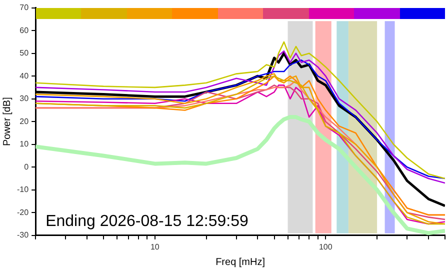 The image size is (448, 269). I want to click on y-tick-label: 50, so click(25, 53).